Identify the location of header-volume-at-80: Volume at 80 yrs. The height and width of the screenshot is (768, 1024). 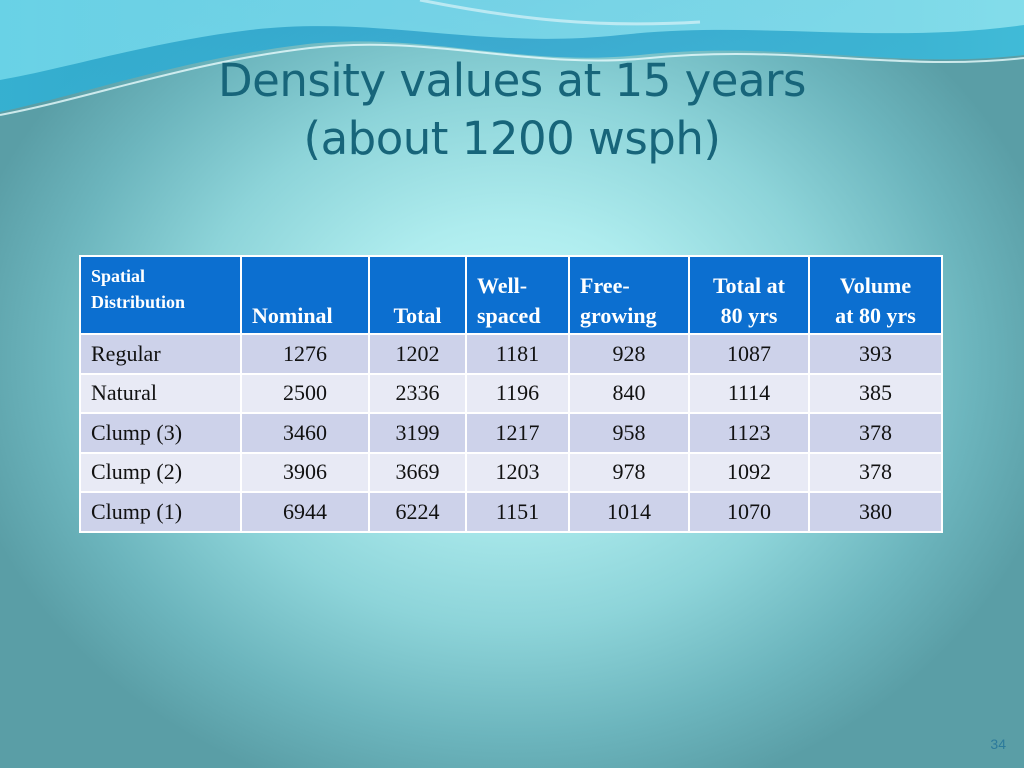
(875, 295).